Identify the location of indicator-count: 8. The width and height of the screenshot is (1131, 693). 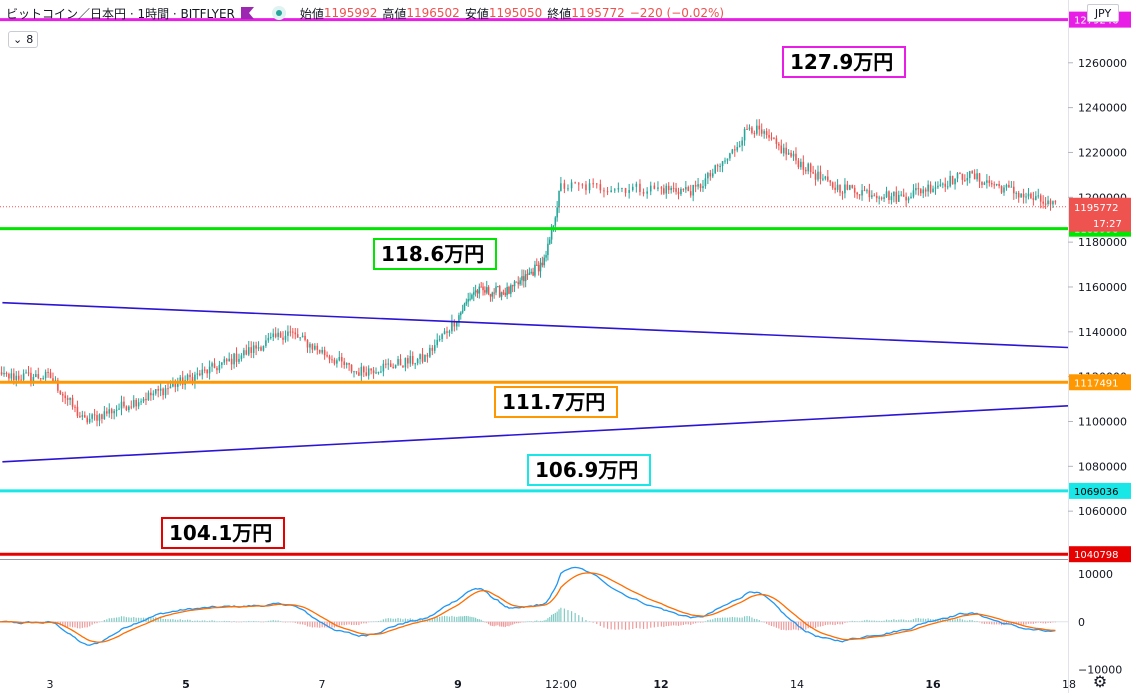
(30, 39).